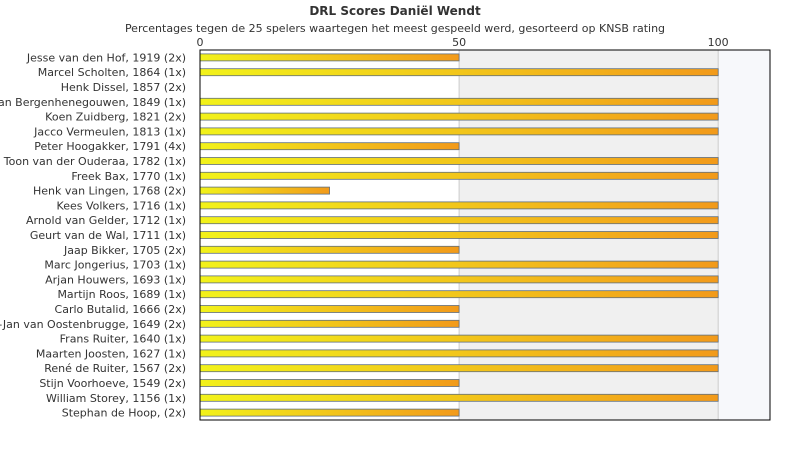  I want to click on category-label: Marcel Scholten, 1864 (1x), so click(112, 72).